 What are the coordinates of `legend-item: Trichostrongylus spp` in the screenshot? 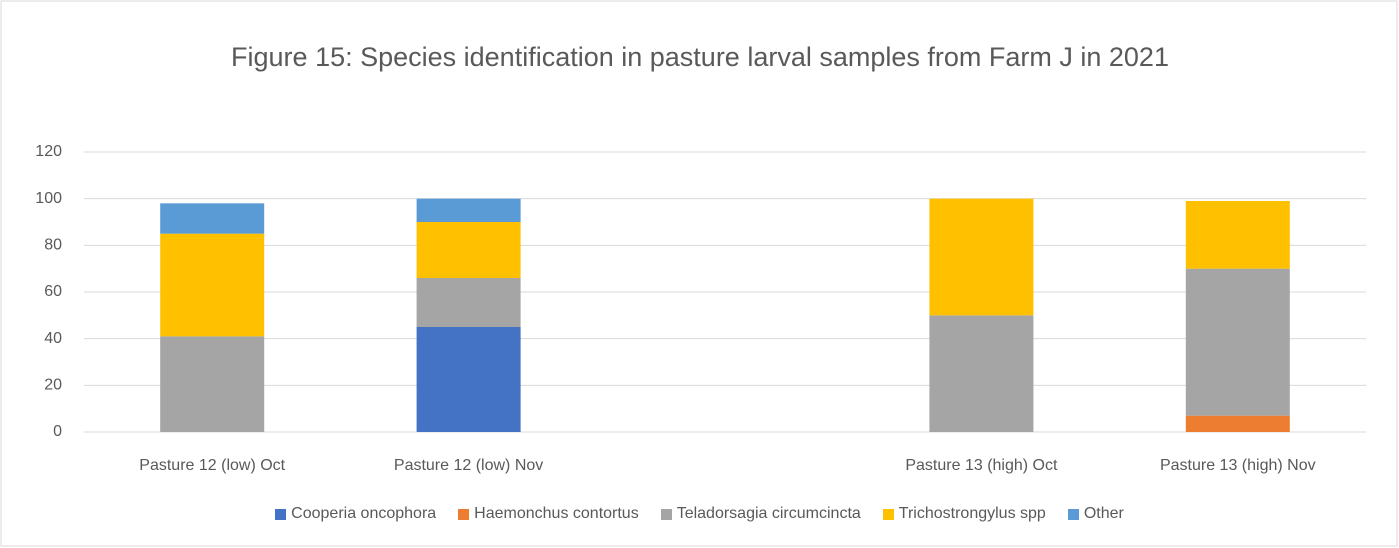 It's located at (964, 514).